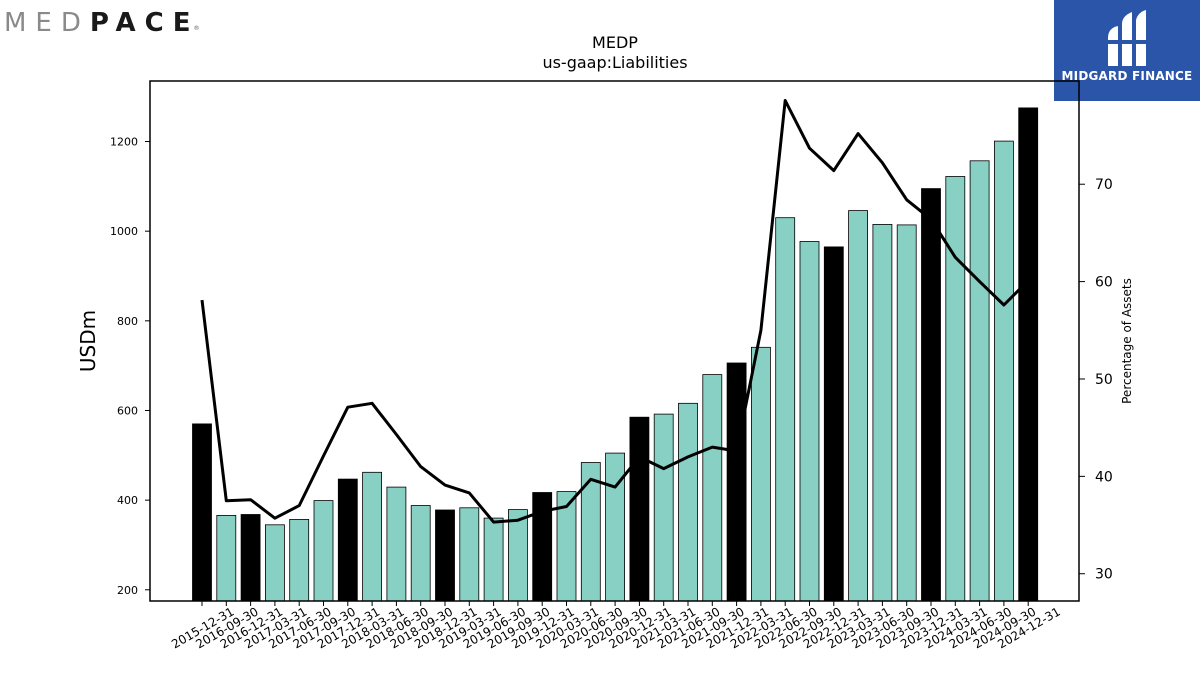 The image size is (1200, 675). I want to click on chart-subtitle: us-gaap:Liabilities, so click(614, 62).